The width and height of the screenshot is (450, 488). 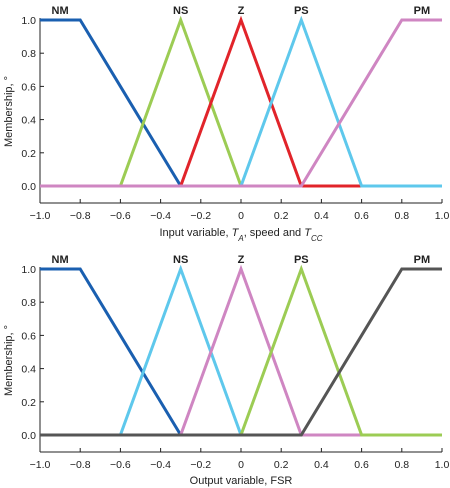 What do you see at coordinates (240, 235) in the screenshot?
I see `x-axis-label: Input variable, TA, speed and TCC` at bounding box center [240, 235].